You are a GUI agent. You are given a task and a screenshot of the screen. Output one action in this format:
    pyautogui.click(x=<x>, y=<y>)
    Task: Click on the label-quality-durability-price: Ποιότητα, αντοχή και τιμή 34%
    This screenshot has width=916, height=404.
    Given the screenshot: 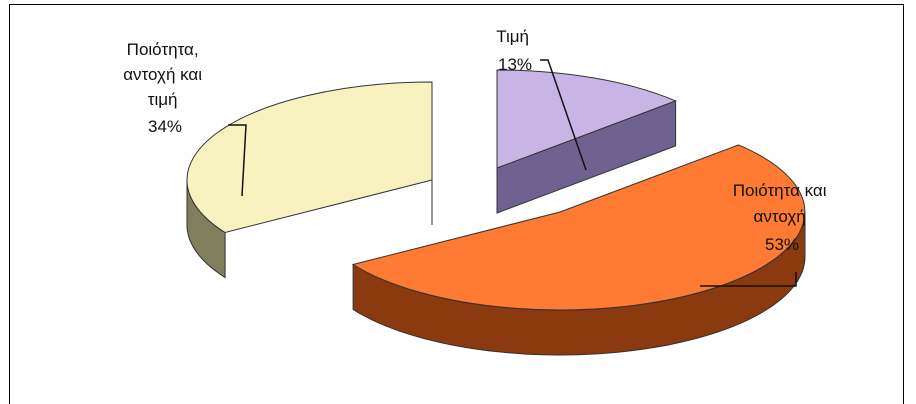 What is the action you would take?
    pyautogui.click(x=165, y=88)
    